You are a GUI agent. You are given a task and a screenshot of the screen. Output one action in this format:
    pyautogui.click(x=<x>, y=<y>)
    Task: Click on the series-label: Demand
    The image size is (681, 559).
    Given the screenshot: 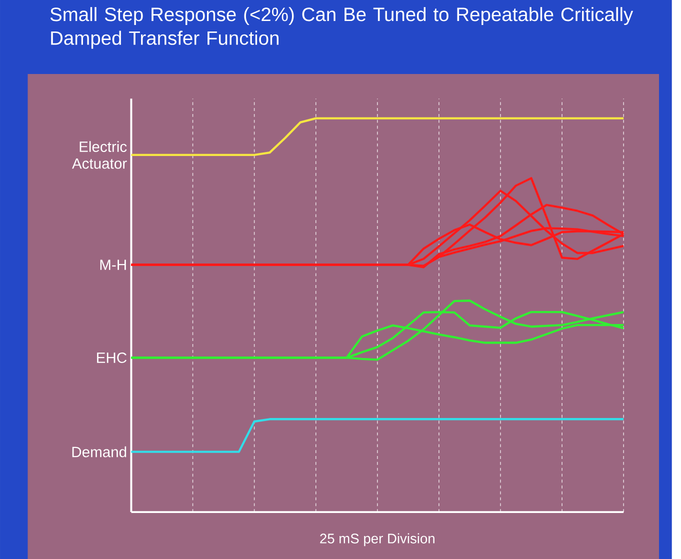 What is the action you would take?
    pyautogui.click(x=99, y=452)
    